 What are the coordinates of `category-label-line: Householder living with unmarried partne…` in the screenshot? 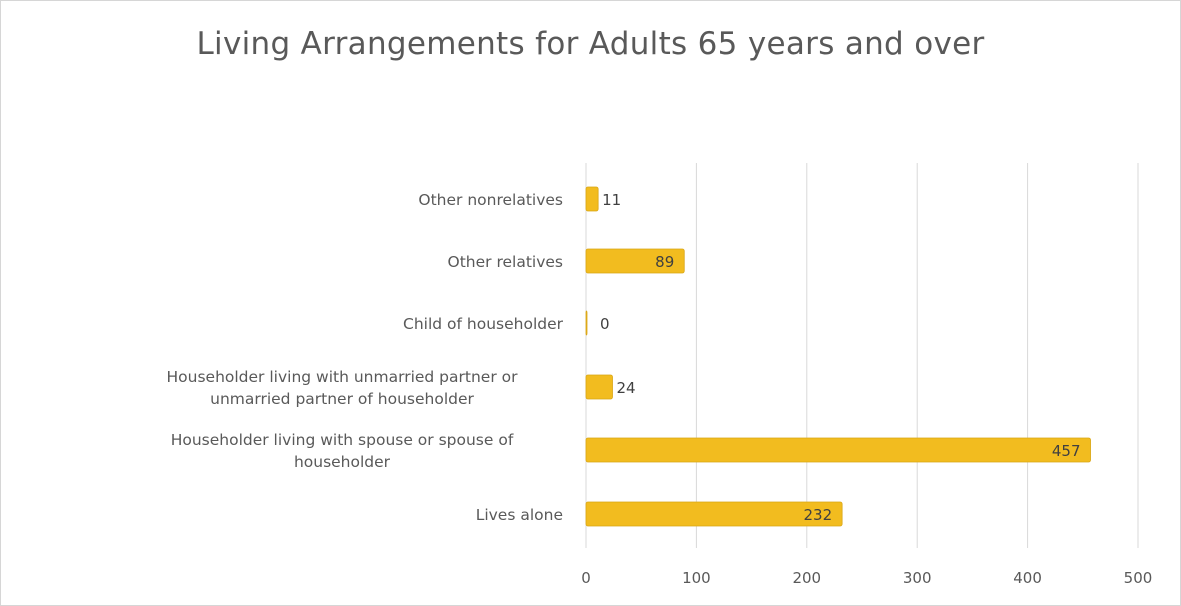 It's located at (343, 377).